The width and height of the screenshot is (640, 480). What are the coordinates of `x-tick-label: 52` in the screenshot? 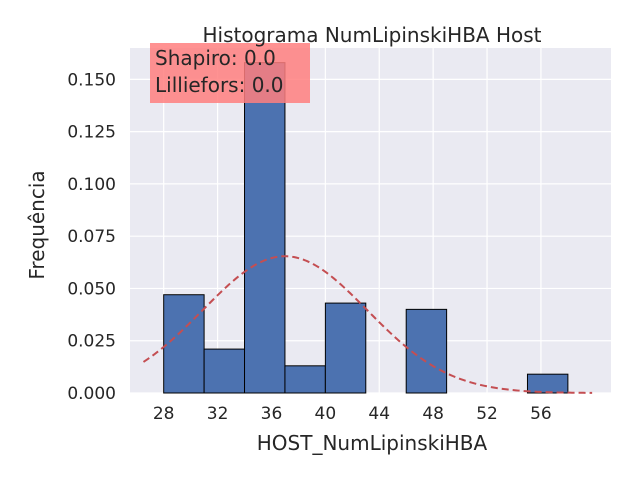 It's located at (487, 414).